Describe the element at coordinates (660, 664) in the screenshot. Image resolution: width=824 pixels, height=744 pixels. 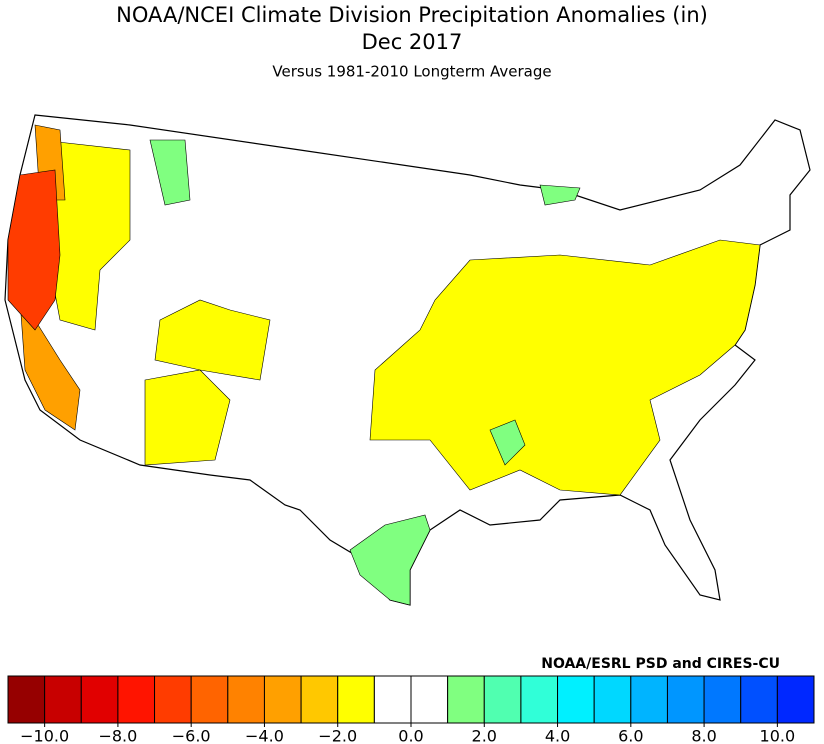
I see `credit: NOAA/ESRL PSD and CIRES-CU` at that location.